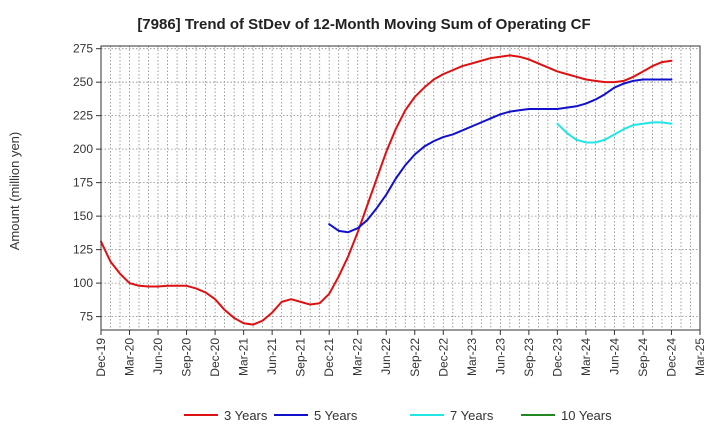 Image resolution: width=720 pixels, height=445 pixels. Describe the element at coordinates (87, 317) in the screenshot. I see `y-tick-label: 75` at that location.